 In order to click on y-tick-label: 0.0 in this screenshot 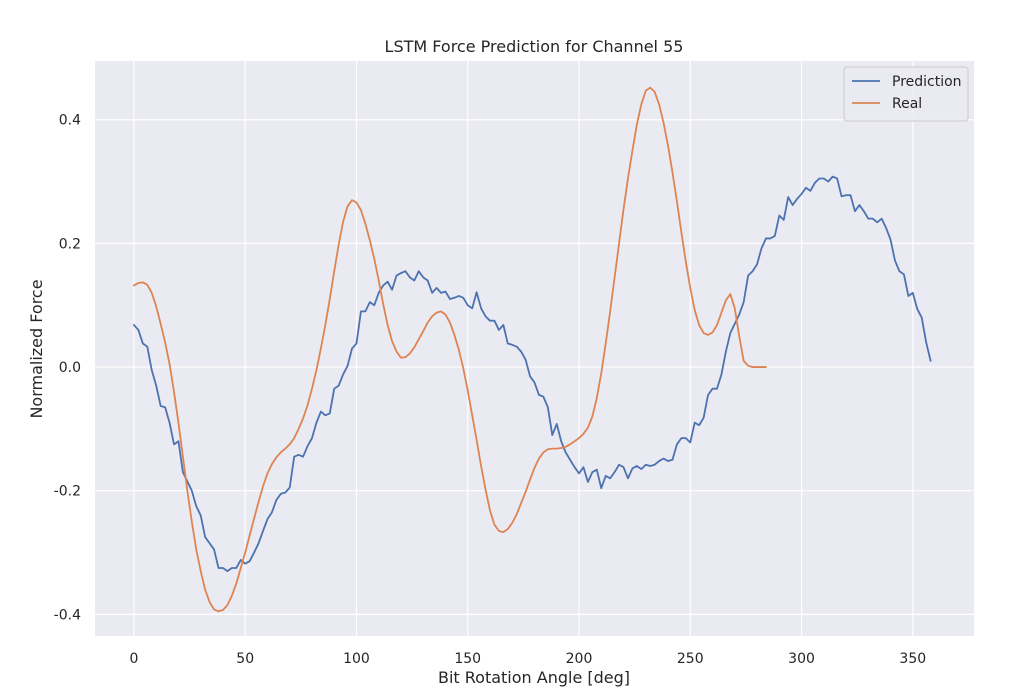, I will do `click(70, 368)`.